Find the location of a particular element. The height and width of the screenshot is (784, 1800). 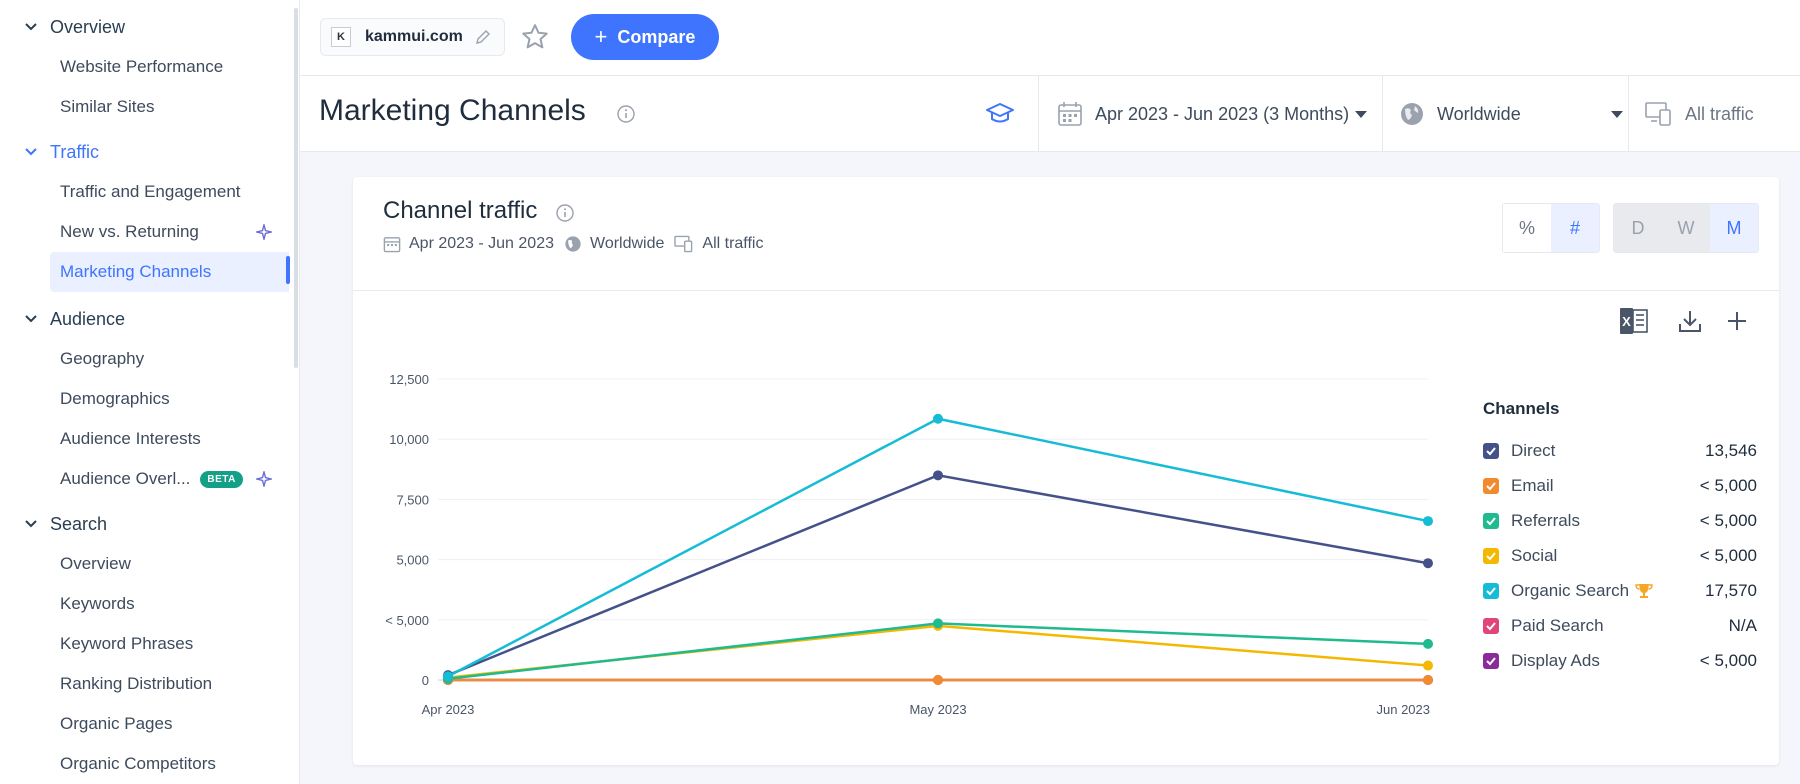

weekly-toggle: W is located at coordinates (1686, 228).